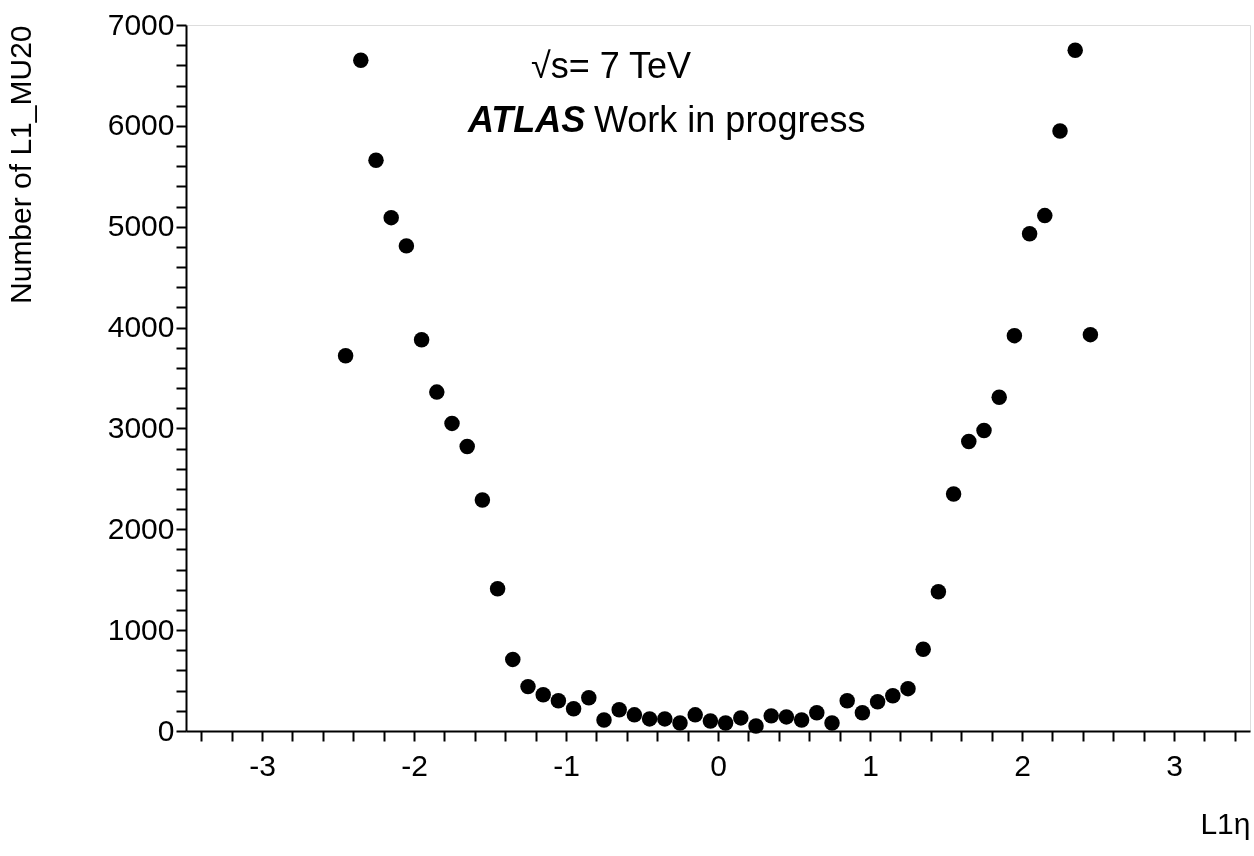  Describe the element at coordinates (414, 765) in the screenshot. I see `x-tick-label: -2` at that location.